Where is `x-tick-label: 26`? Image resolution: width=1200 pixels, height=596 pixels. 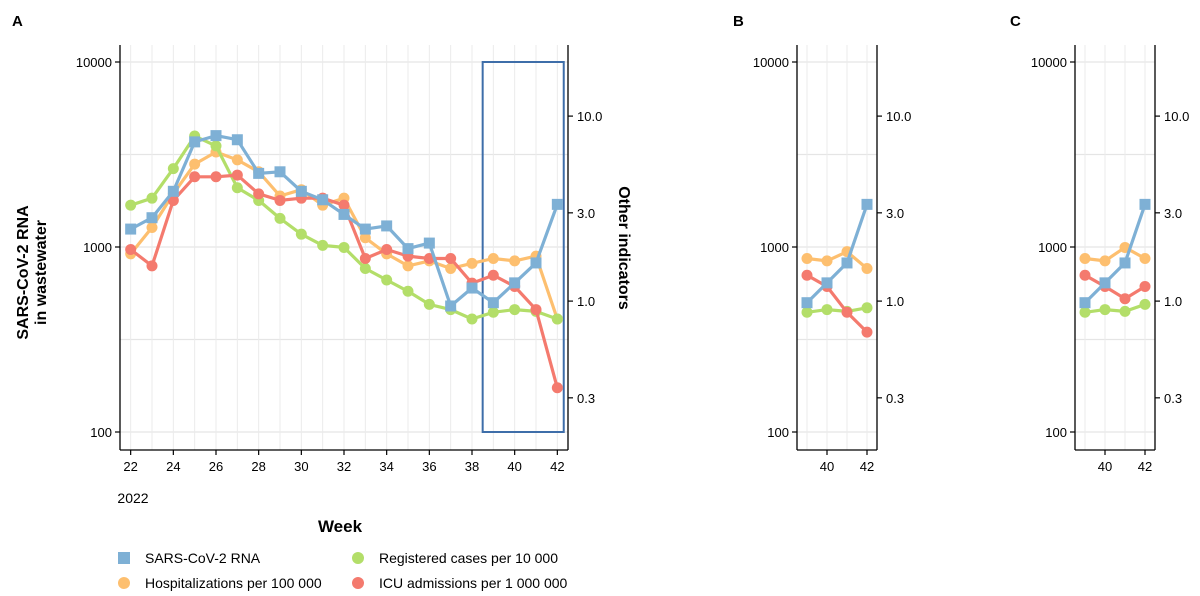 x-tick-label: 26 is located at coordinates (216, 466).